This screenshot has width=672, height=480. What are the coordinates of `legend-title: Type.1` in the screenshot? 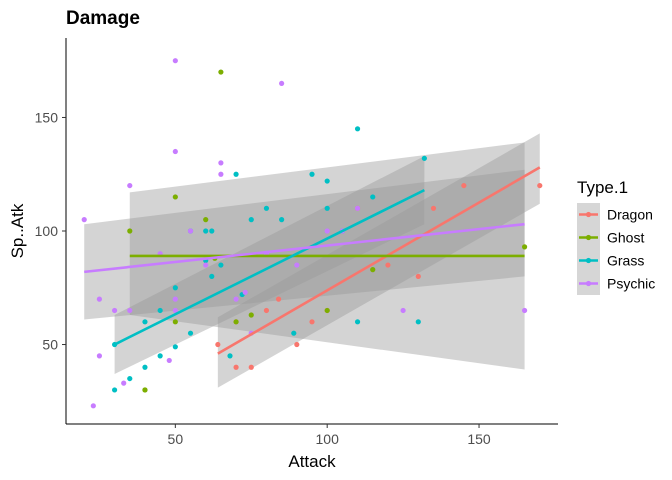 It's located at (602, 187).